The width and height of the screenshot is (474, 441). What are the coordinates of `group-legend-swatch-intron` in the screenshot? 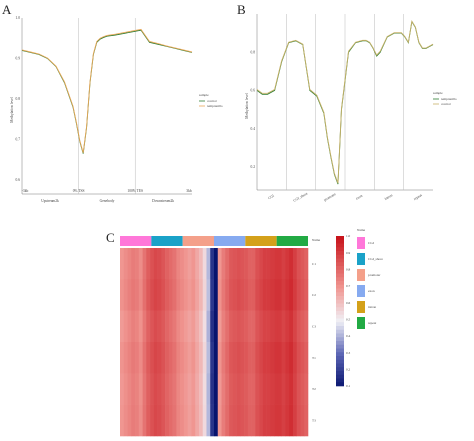 It's located at (361, 307).